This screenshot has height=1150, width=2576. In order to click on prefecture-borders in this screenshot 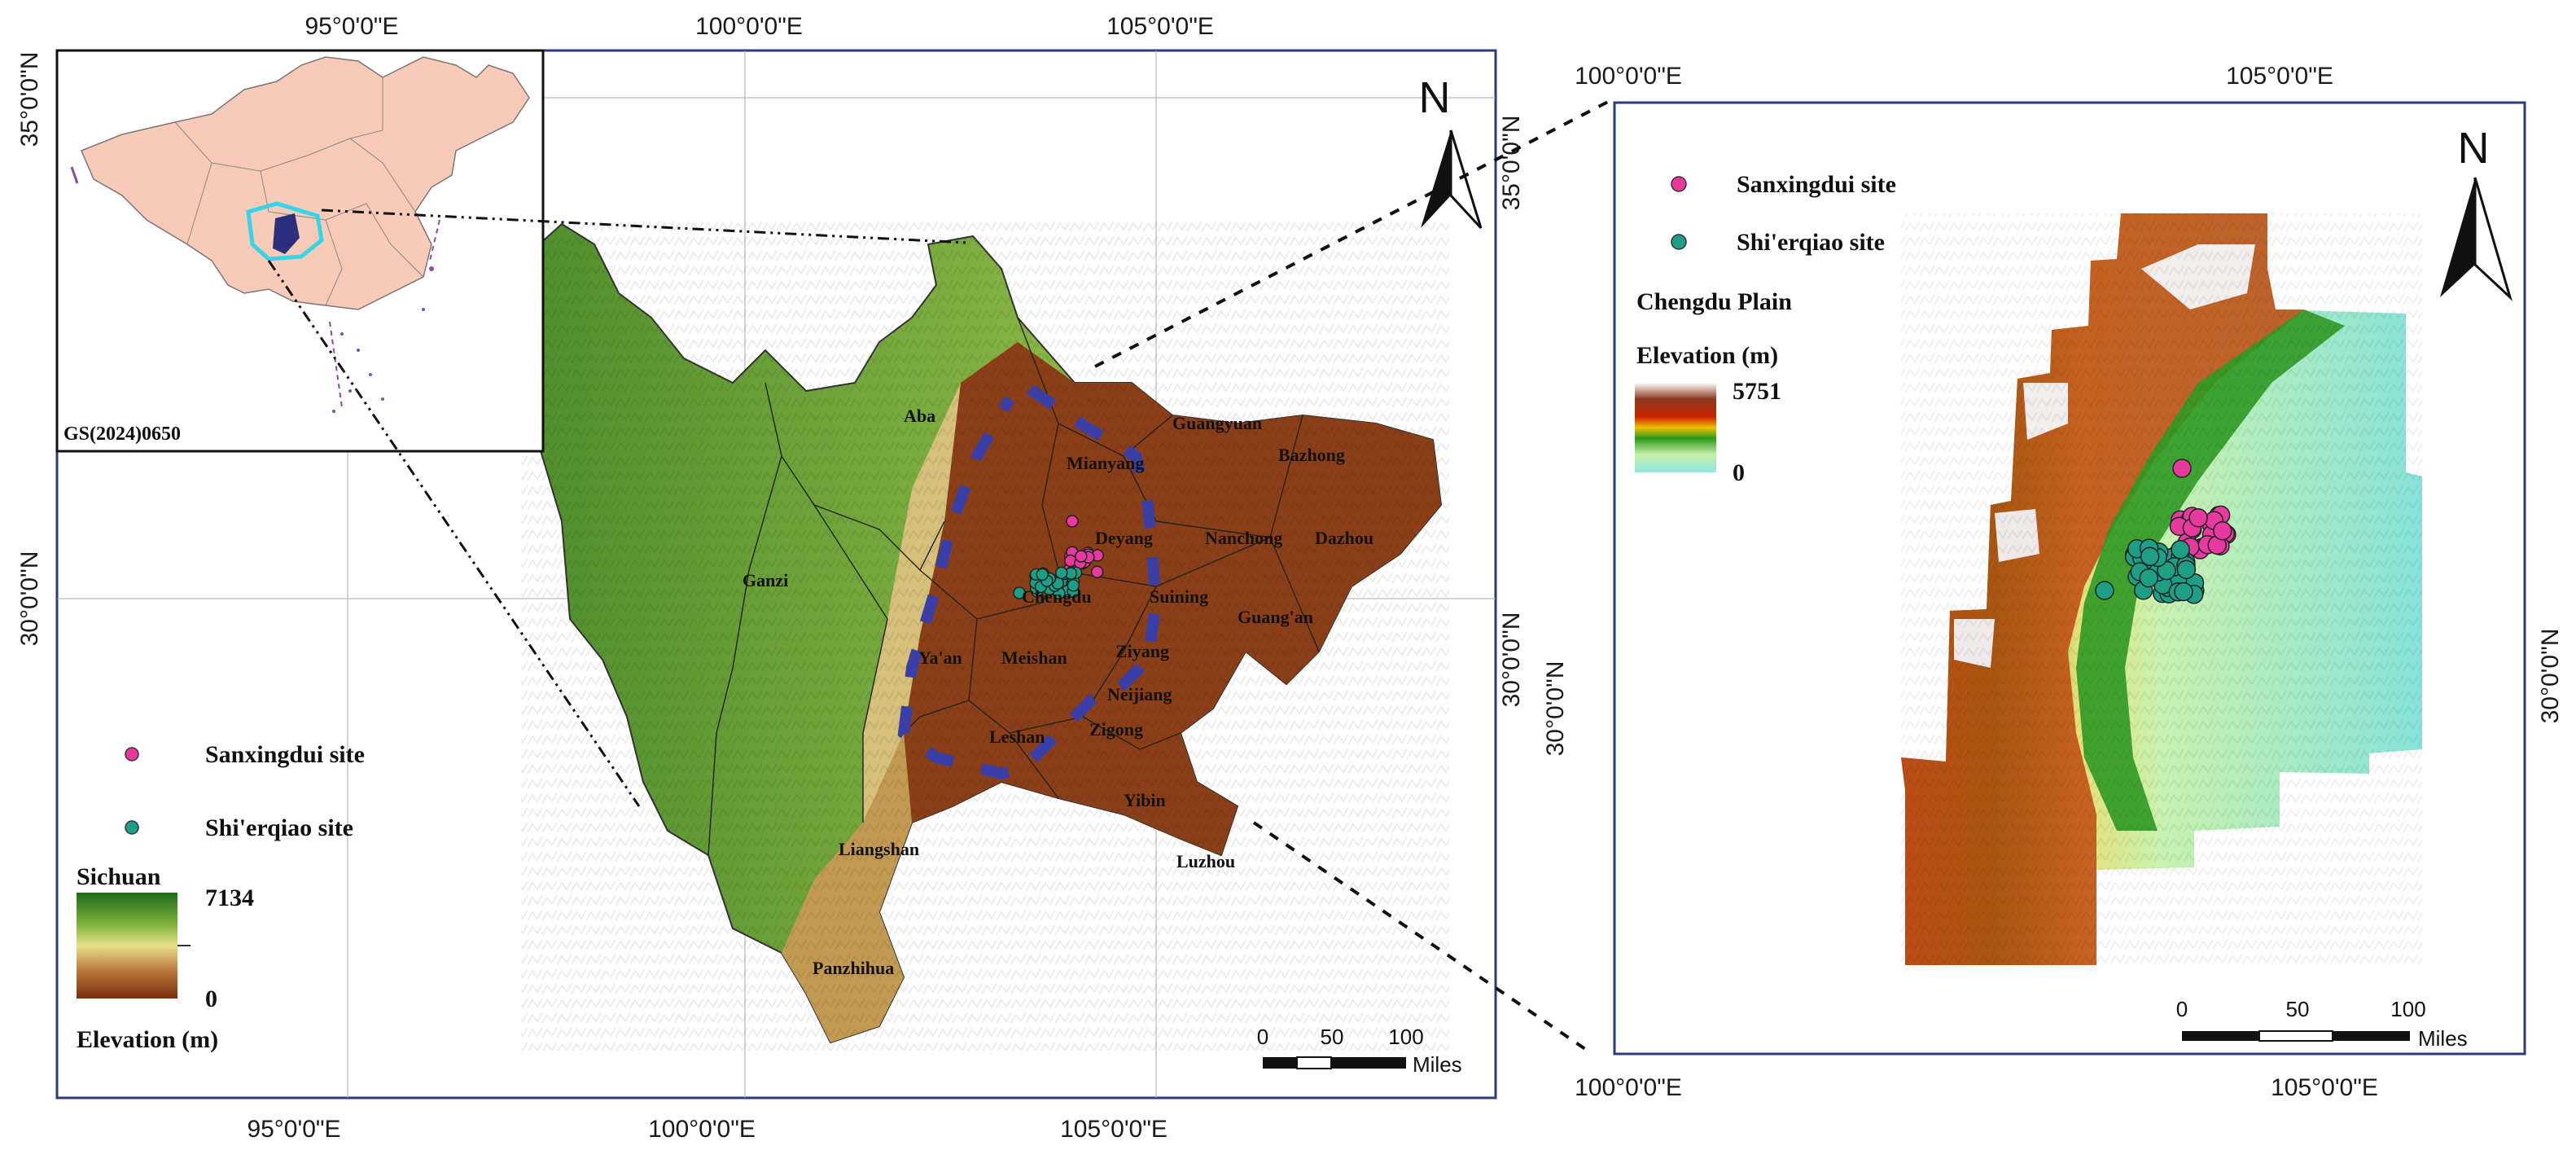, I will do `click(1014, 587)`.